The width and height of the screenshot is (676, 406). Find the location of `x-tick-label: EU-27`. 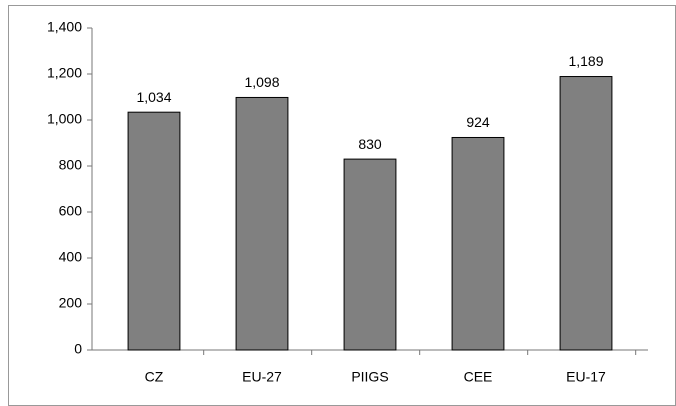

x-tick-label: EU-27 is located at coordinates (262, 377).